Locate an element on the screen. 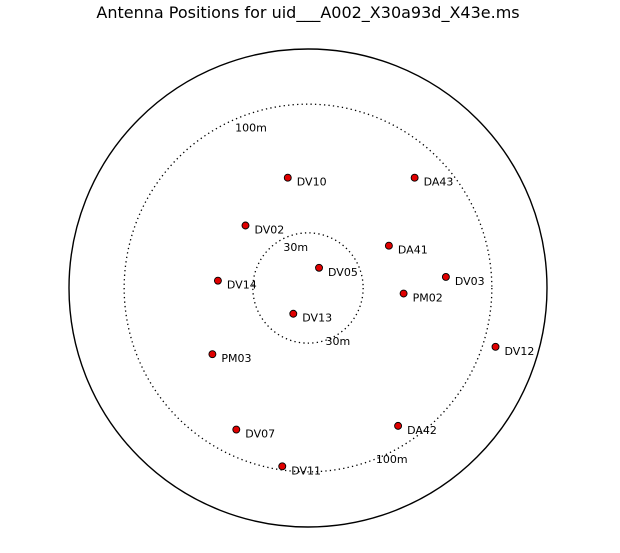 This screenshot has width=620, height=553. antenna-da43: DA43 is located at coordinates (432, 181).